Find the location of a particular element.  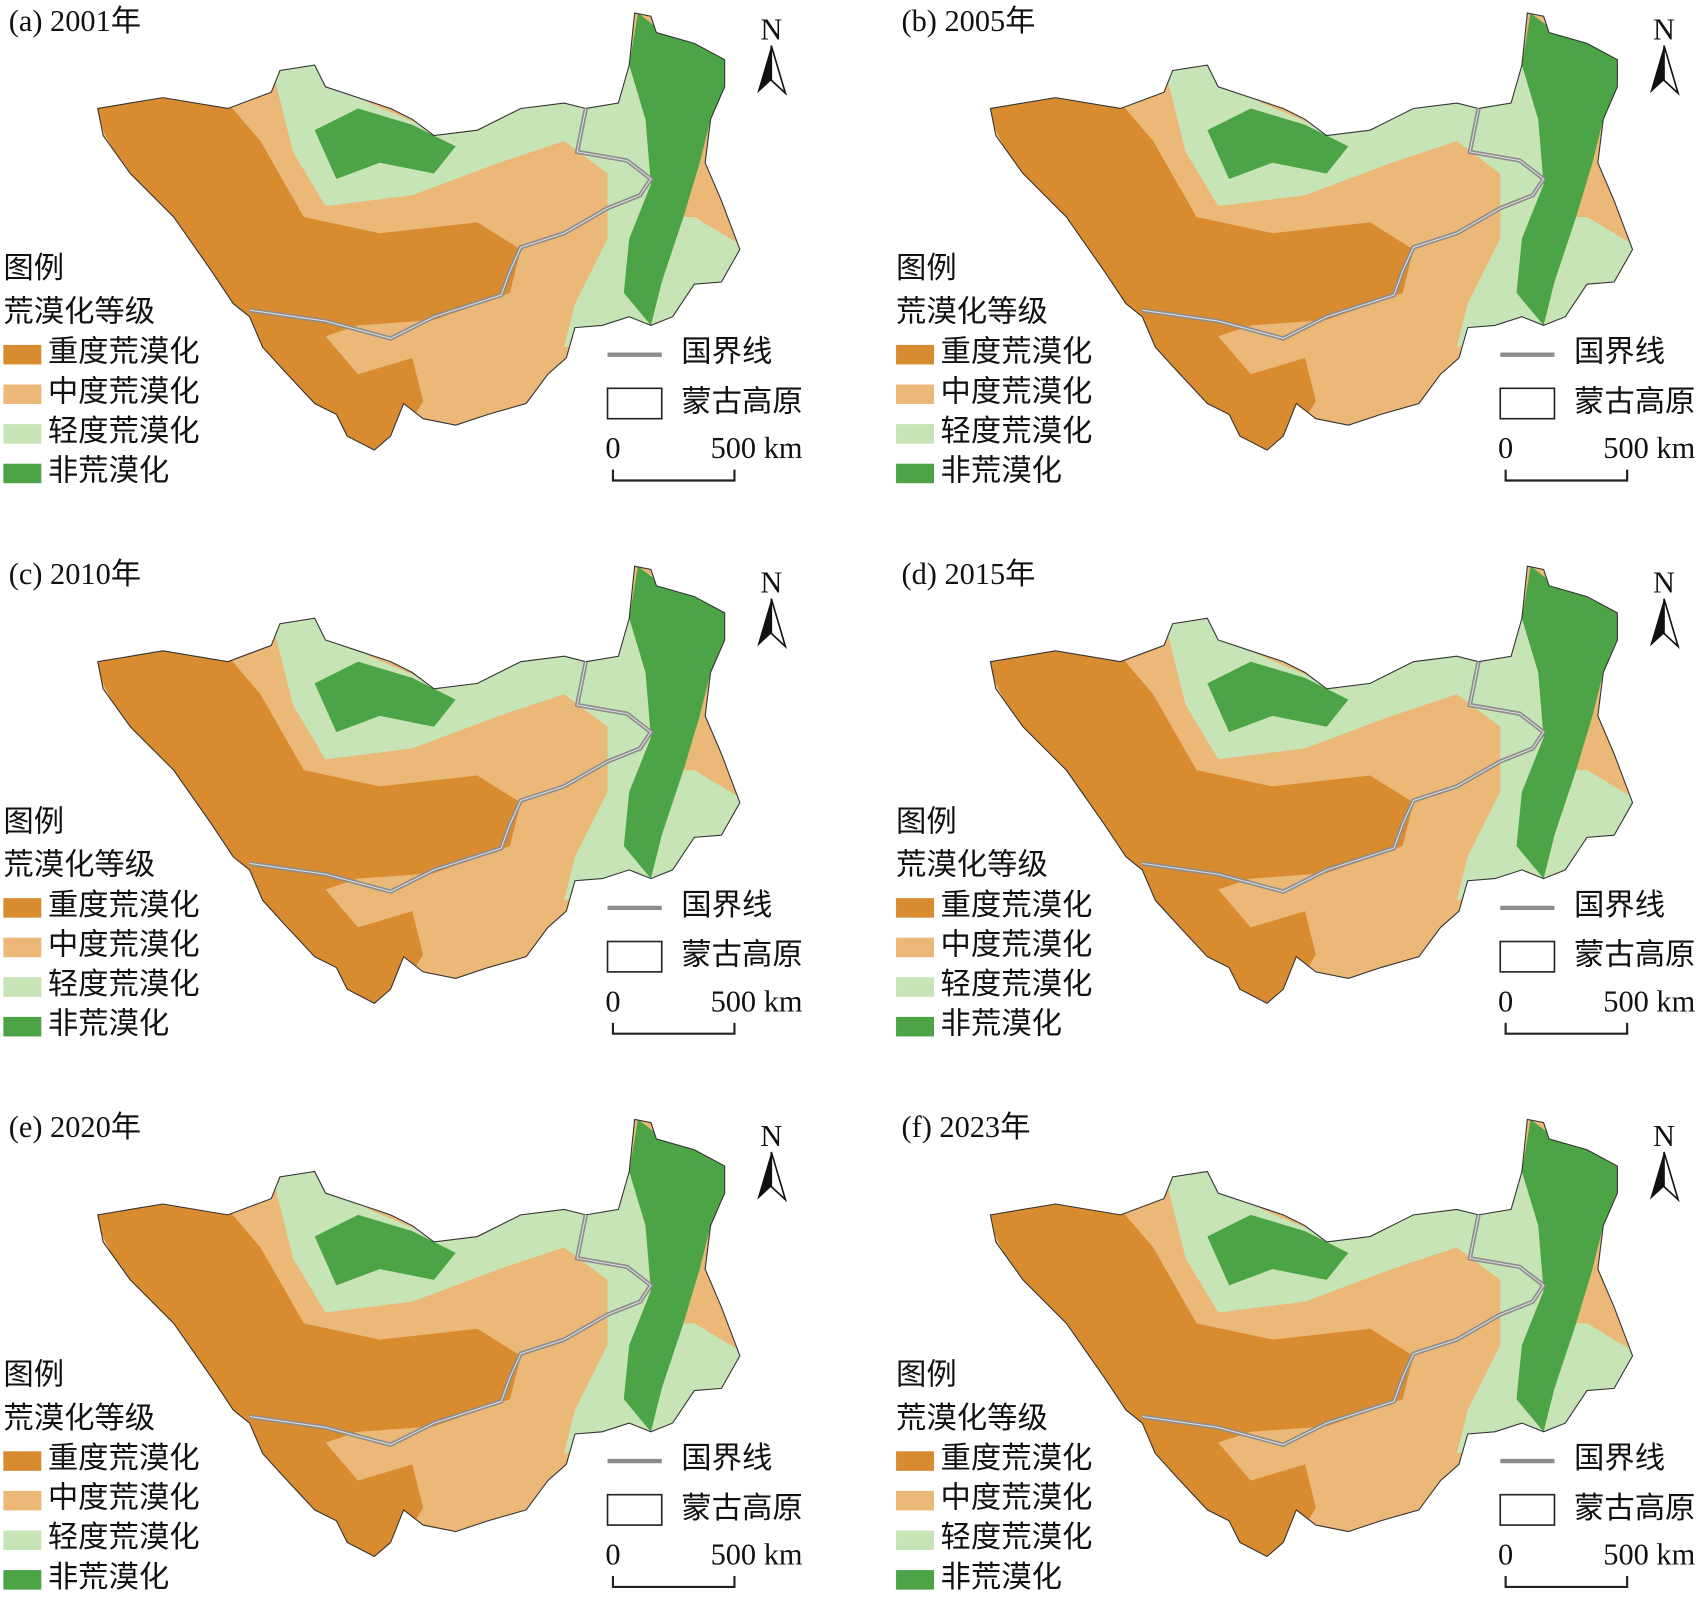

panel-title: (f) 2023年 is located at coordinates (965, 1127).